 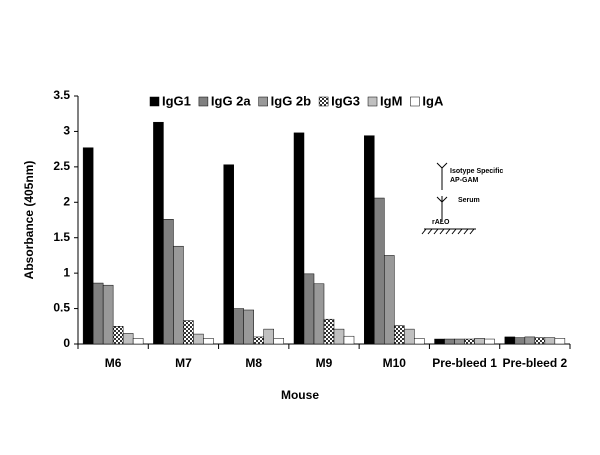 What do you see at coordinates (535, 363) in the screenshot?
I see `x-tick-label: Pre-bleed 2` at bounding box center [535, 363].